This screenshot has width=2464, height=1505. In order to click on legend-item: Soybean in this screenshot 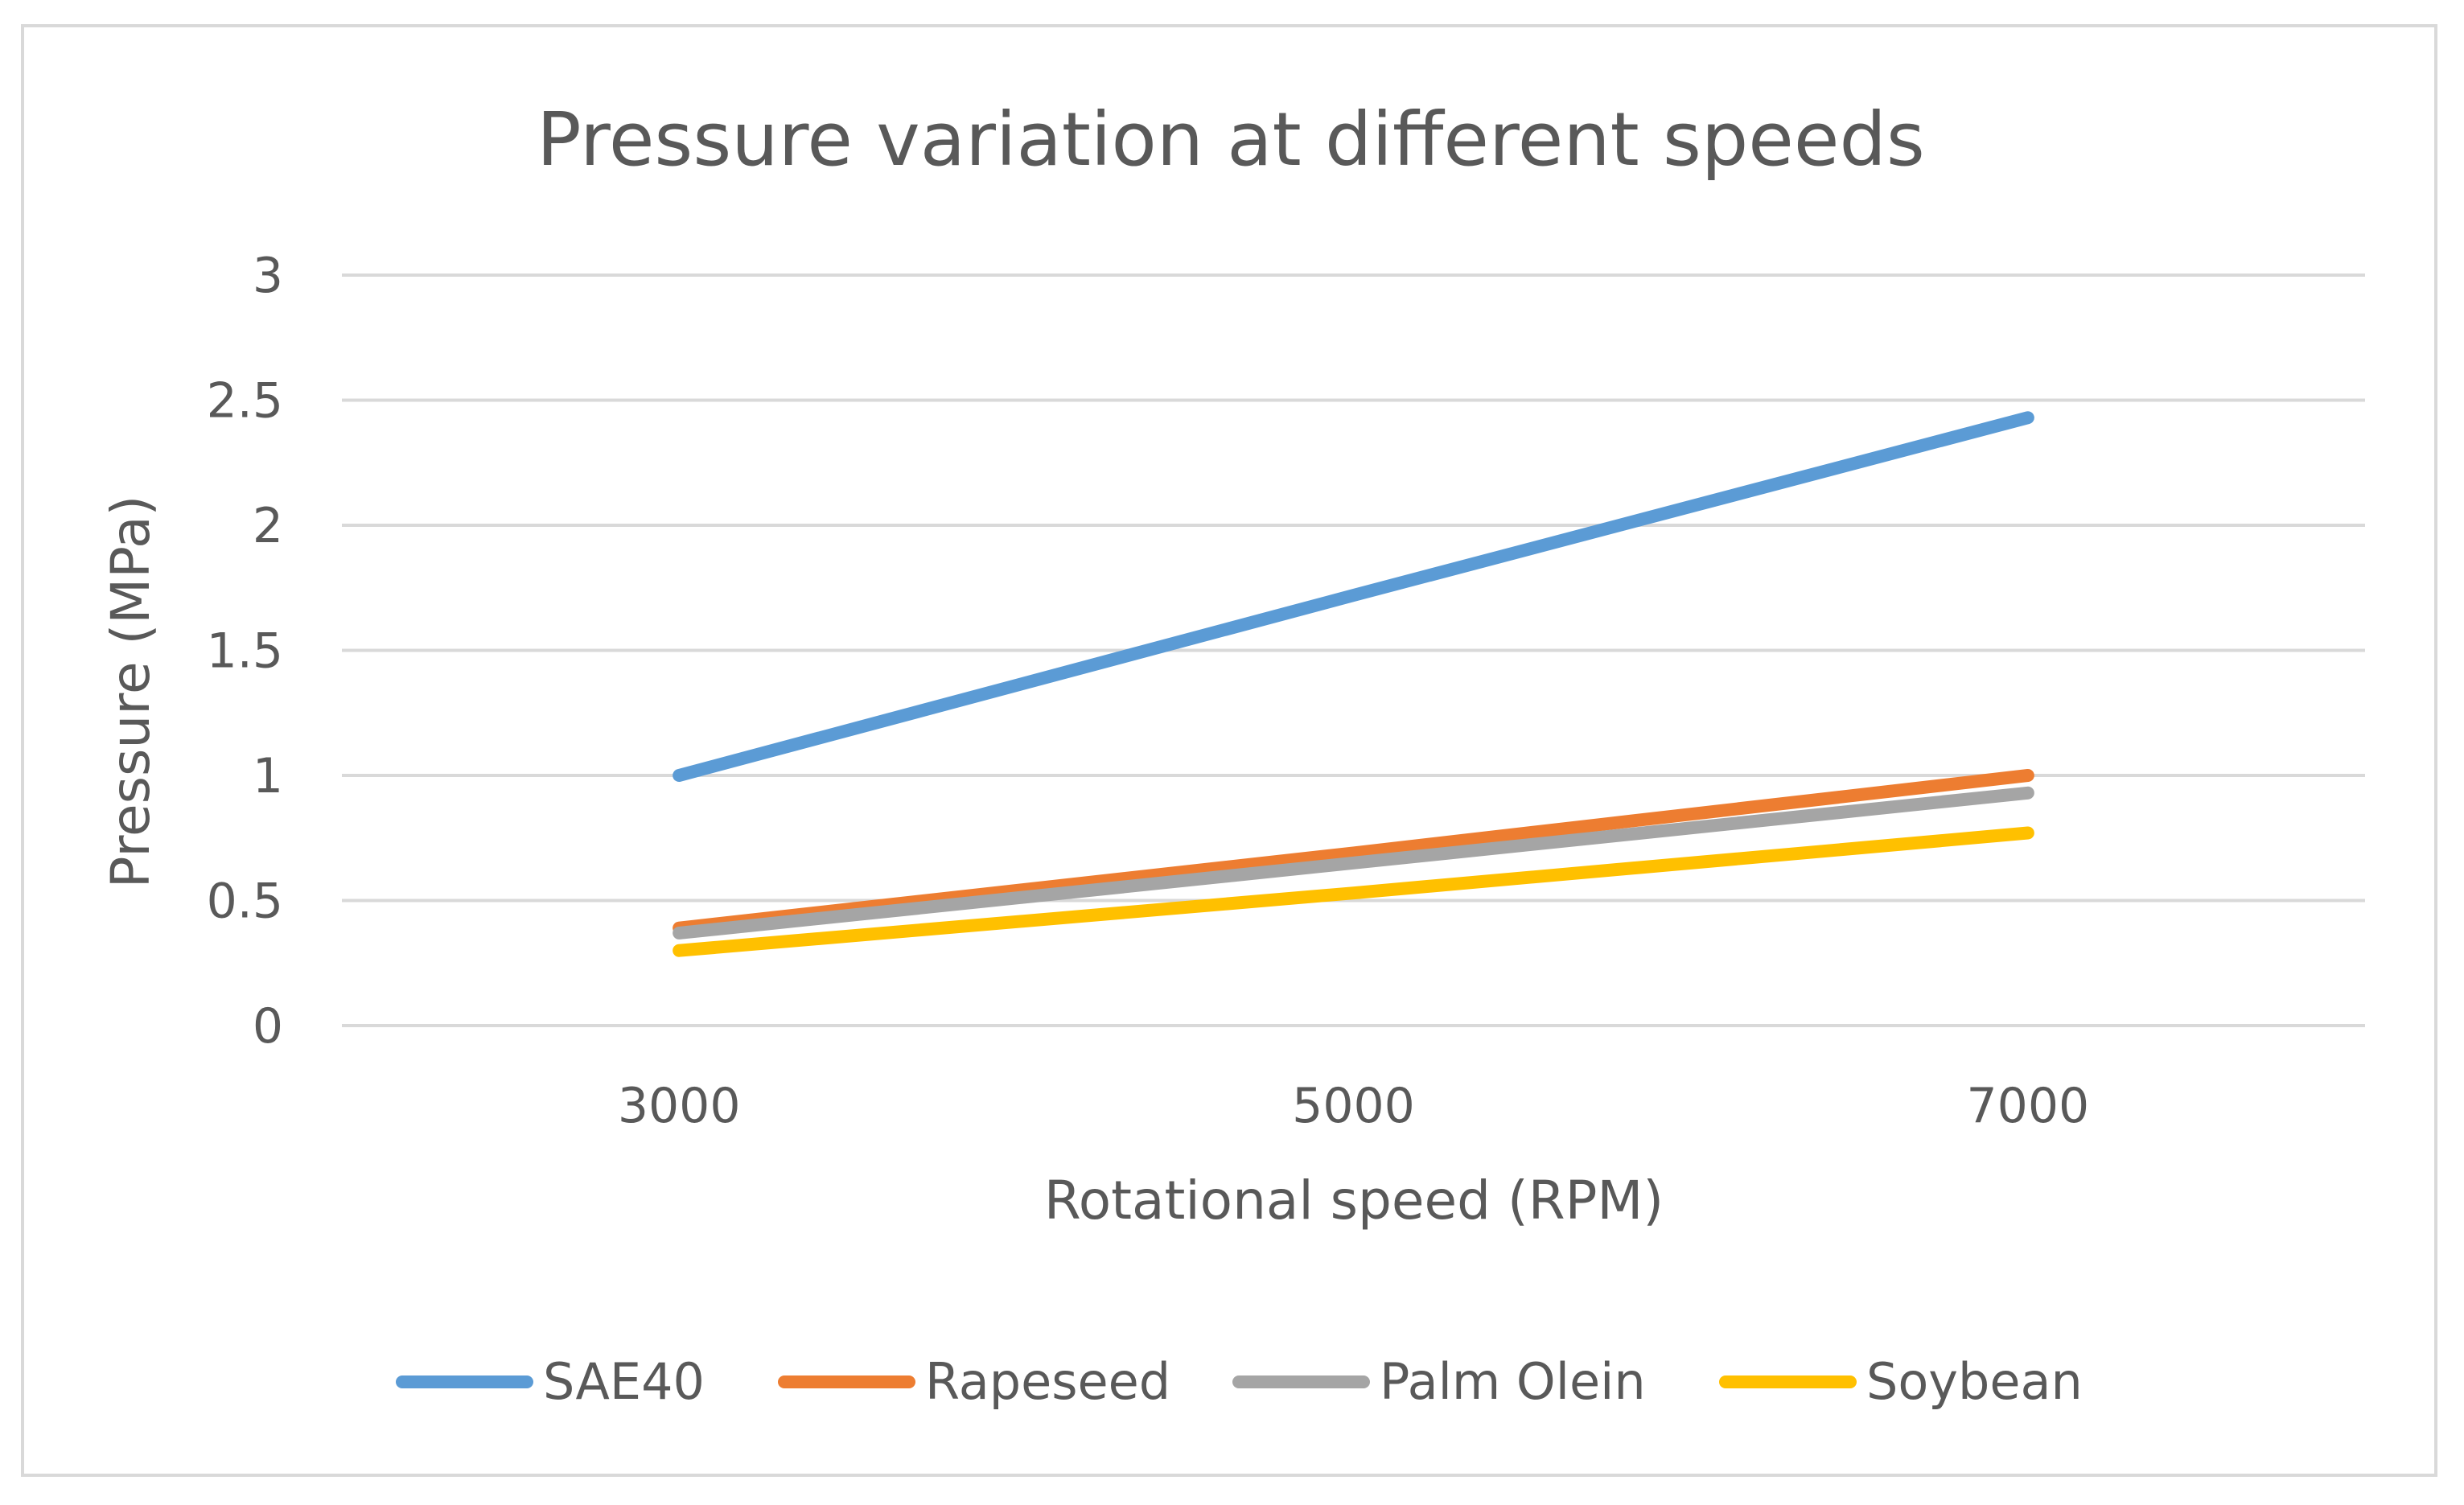, I will do `click(1901, 1381)`.